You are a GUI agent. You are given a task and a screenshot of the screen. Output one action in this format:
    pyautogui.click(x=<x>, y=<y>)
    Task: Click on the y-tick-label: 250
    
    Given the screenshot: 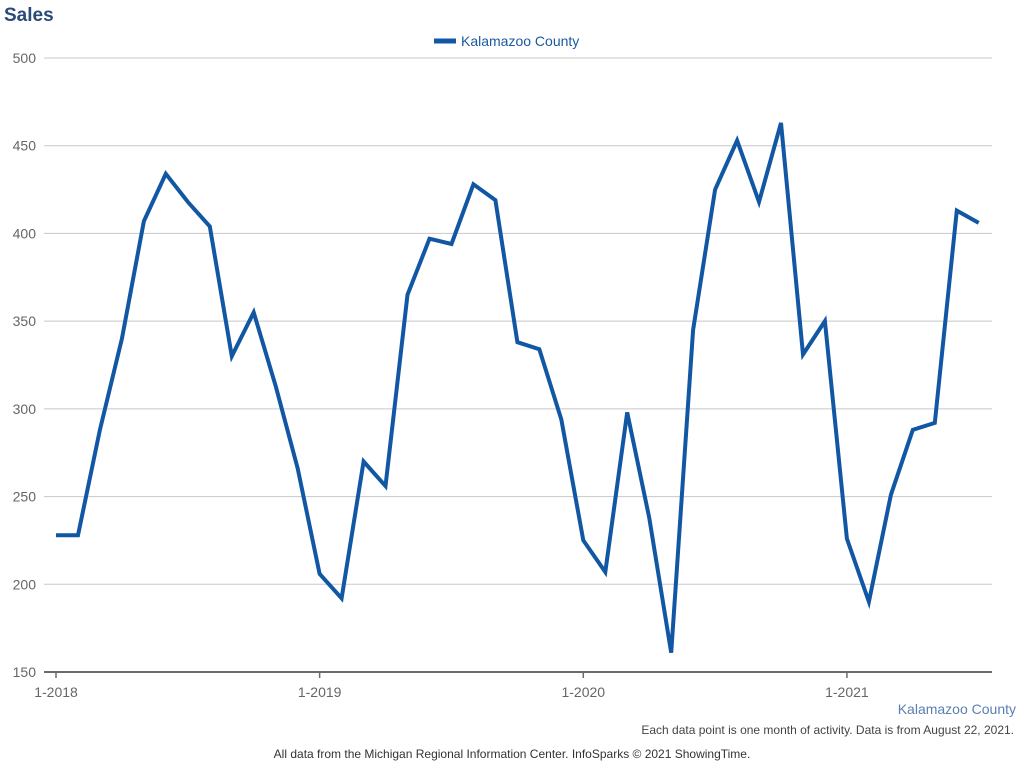 What is the action you would take?
    pyautogui.click(x=25, y=497)
    